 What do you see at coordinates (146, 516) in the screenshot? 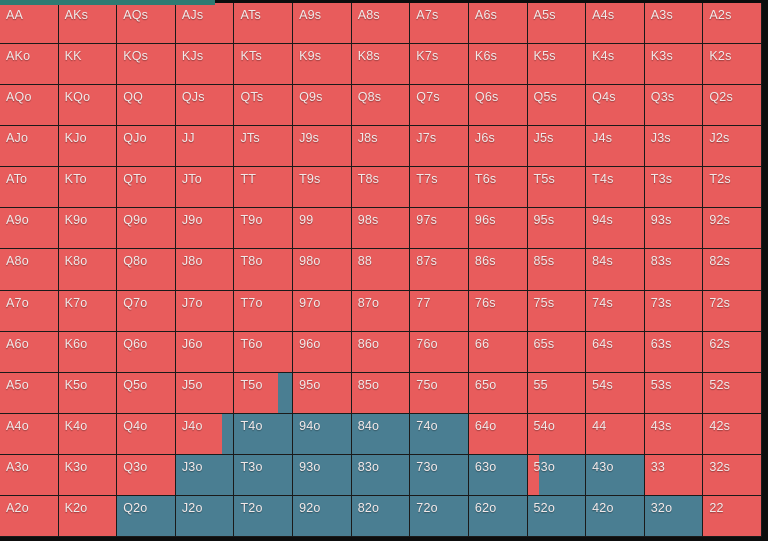
I see `hand-cell: Q2o` at bounding box center [146, 516].